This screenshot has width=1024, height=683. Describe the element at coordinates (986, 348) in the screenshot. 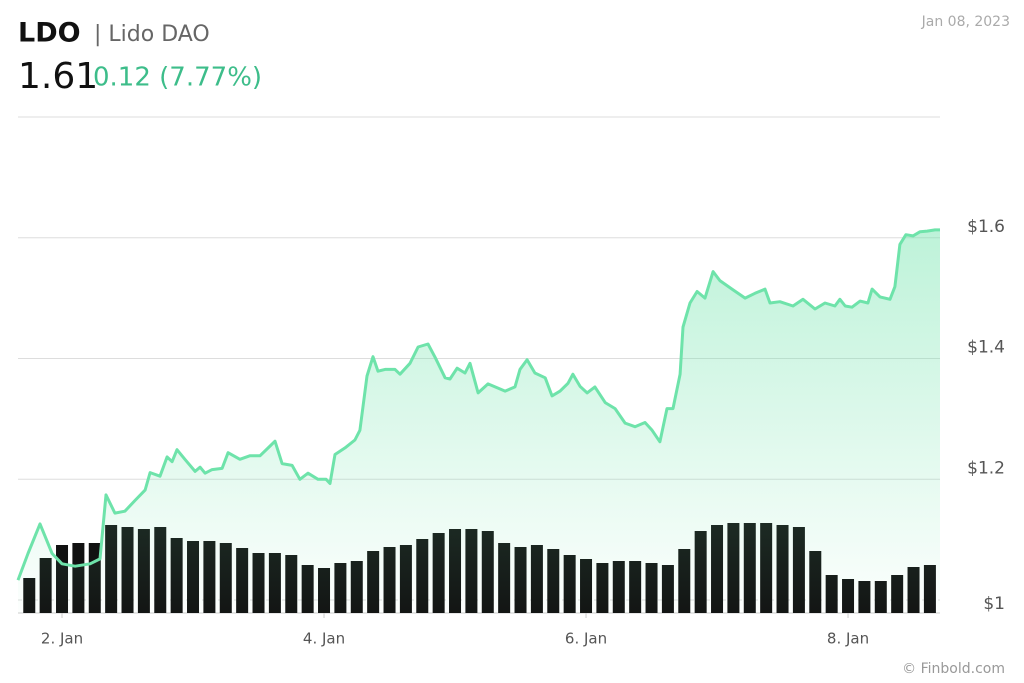

I see `y-tick-label: $1.4` at that location.